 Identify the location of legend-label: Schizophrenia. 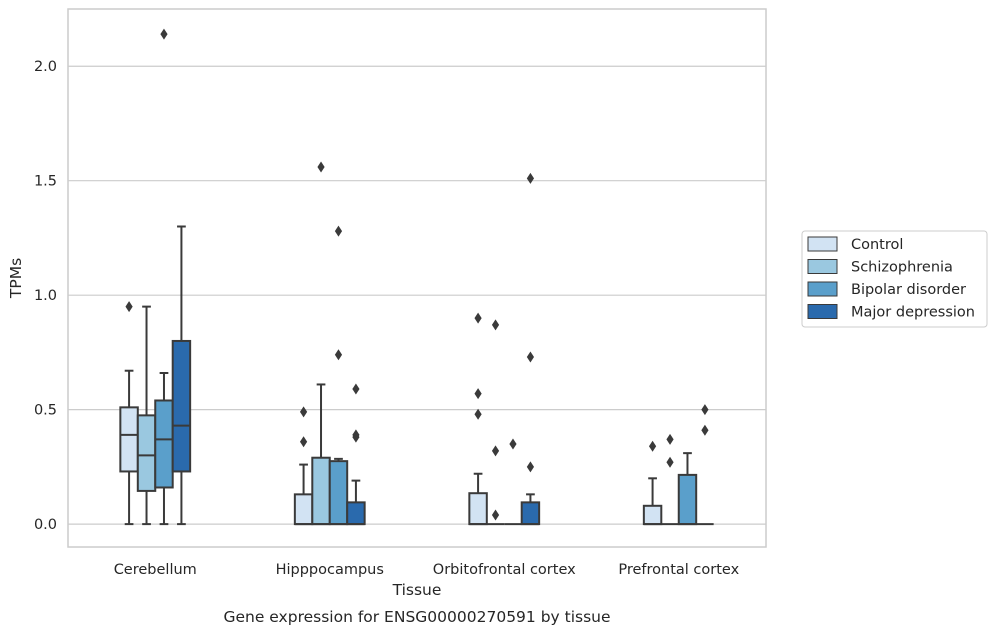
(902, 268).